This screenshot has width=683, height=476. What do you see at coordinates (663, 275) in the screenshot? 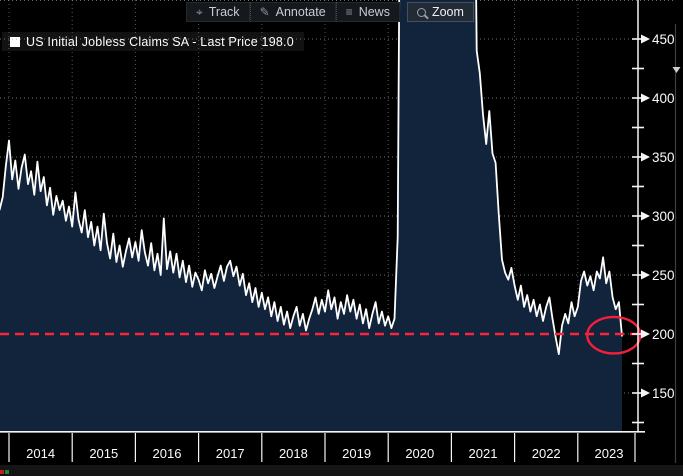
I see `y-axis-label: 250` at bounding box center [663, 275].